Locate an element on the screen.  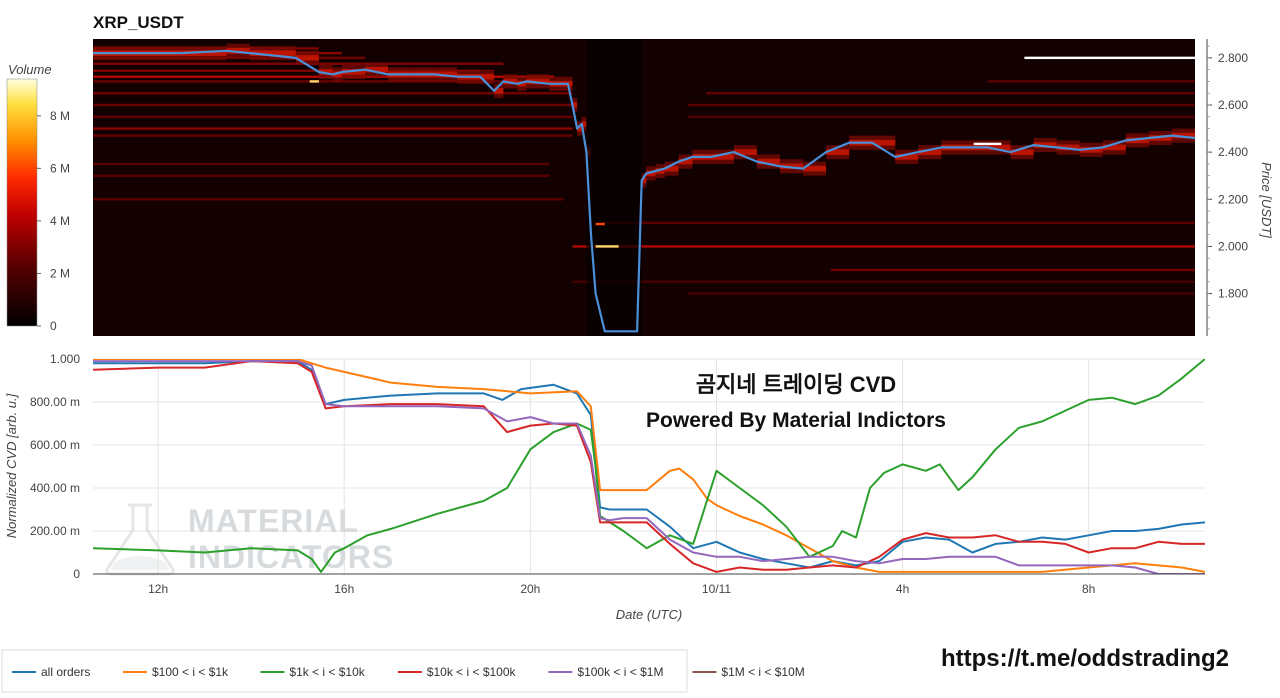
colorbar-tick-label: 6 M is located at coordinates (60, 168).